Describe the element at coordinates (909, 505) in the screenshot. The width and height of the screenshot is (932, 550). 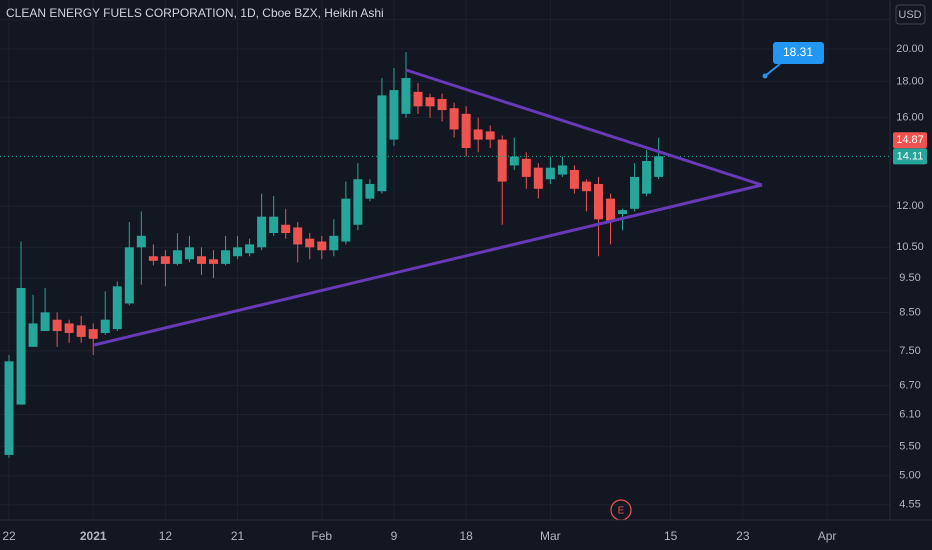
I see `y-tick-label: 4.55` at that location.